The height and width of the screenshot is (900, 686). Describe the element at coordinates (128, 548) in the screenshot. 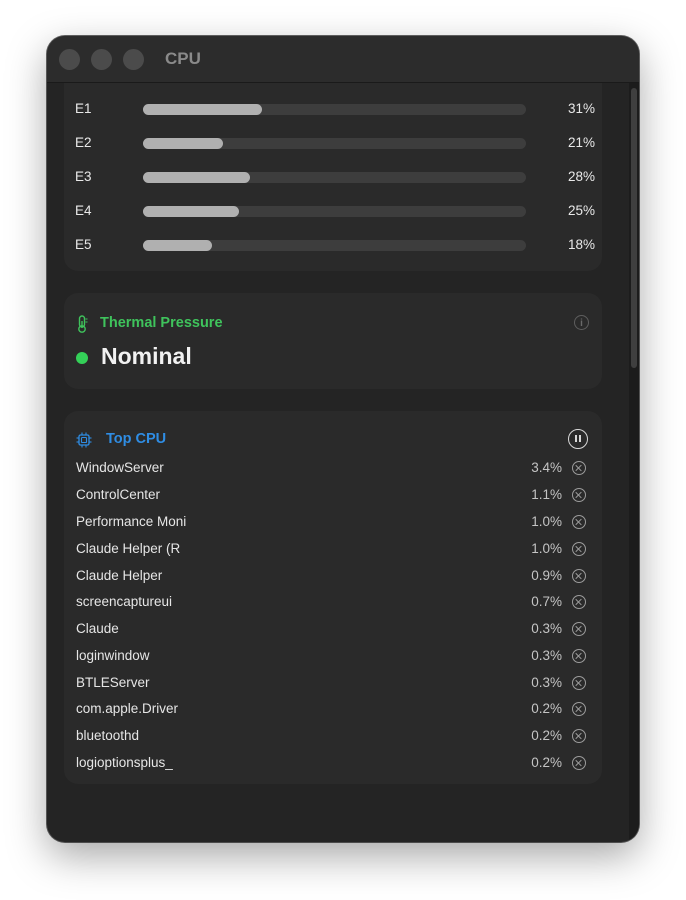

I see `process-name: Claude Helper (R` at that location.